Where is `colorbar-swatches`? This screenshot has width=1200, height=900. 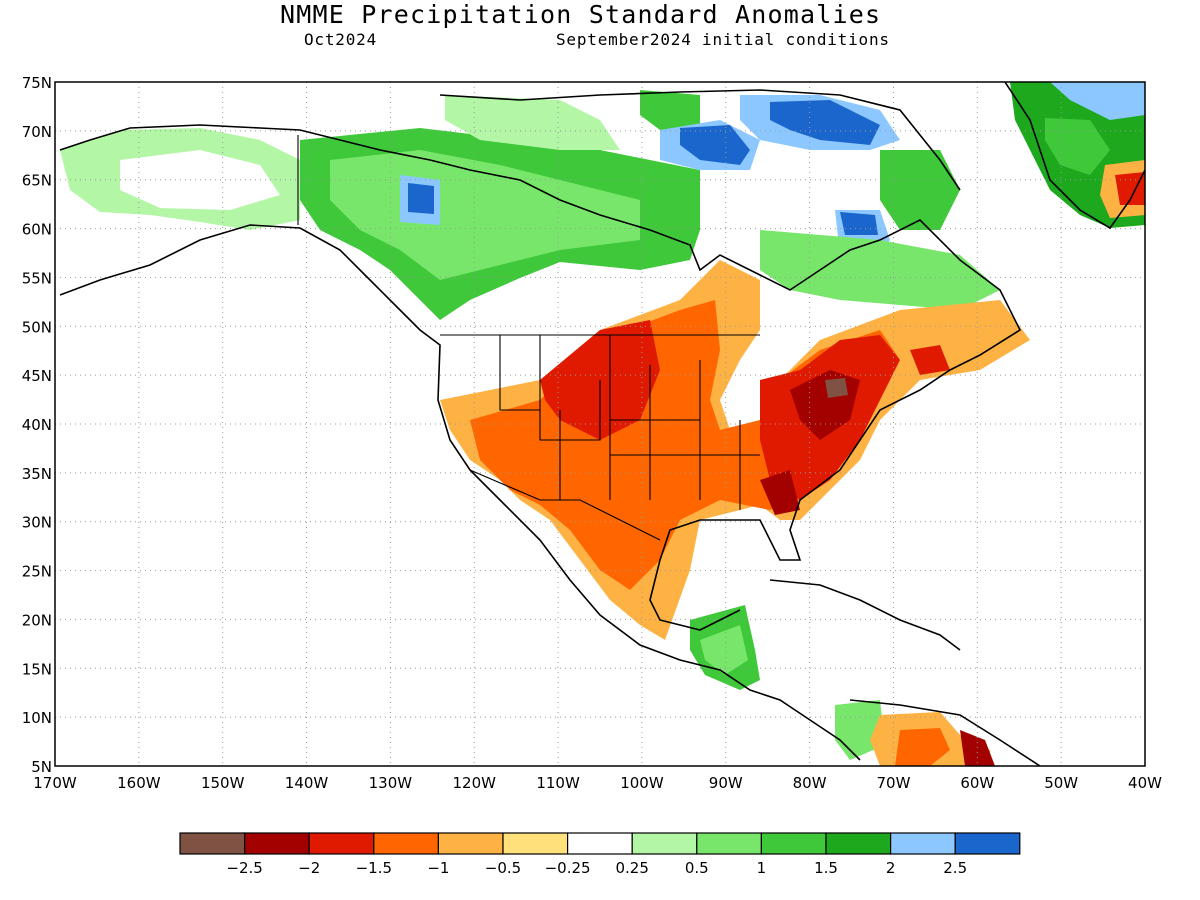 colorbar-swatches is located at coordinates (600, 843).